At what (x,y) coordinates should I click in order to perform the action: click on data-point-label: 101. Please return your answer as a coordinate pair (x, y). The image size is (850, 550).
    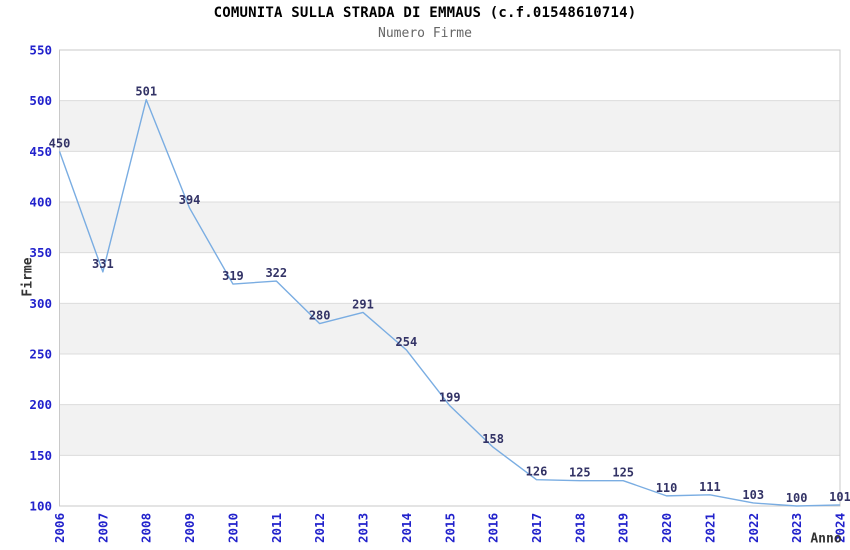
    Looking at the image, I should click on (839, 497).